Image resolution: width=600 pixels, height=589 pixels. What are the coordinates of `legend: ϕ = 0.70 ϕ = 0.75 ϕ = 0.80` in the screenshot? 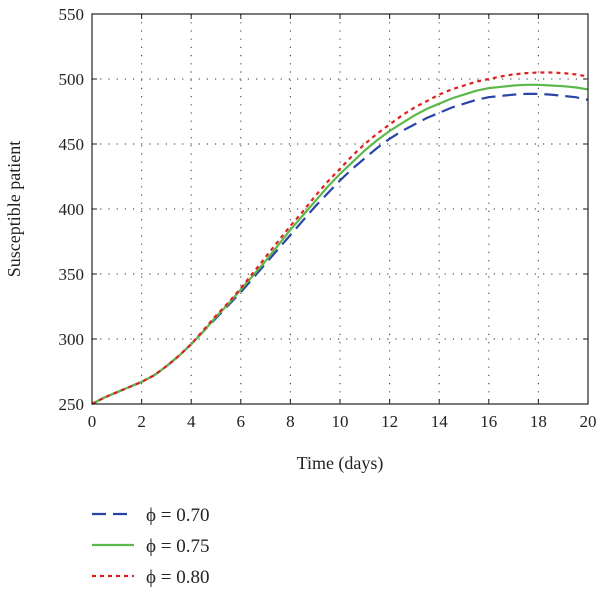 It's located at (150, 546).